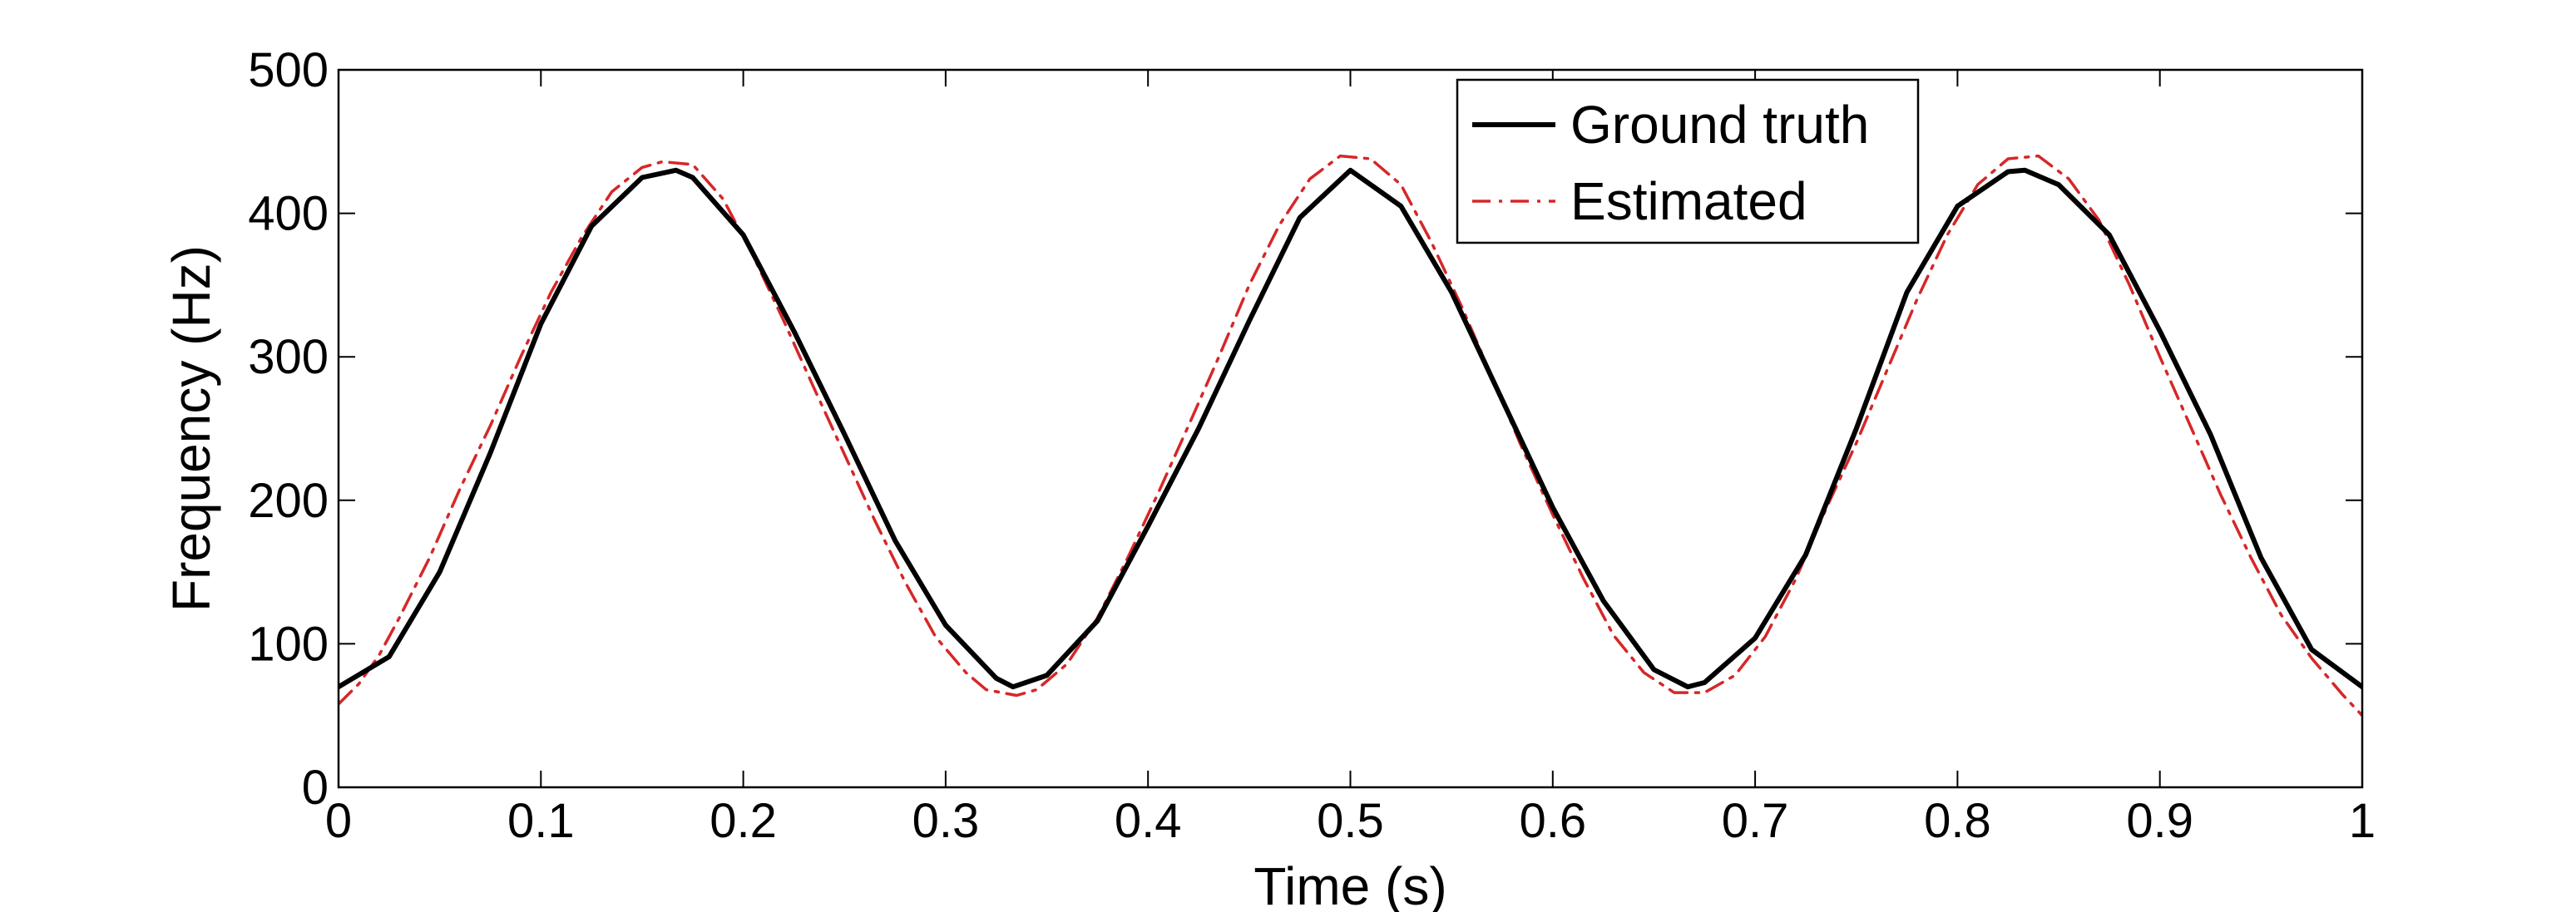  What do you see at coordinates (541, 821) in the screenshot?
I see `x-tick-label: 0.1` at bounding box center [541, 821].